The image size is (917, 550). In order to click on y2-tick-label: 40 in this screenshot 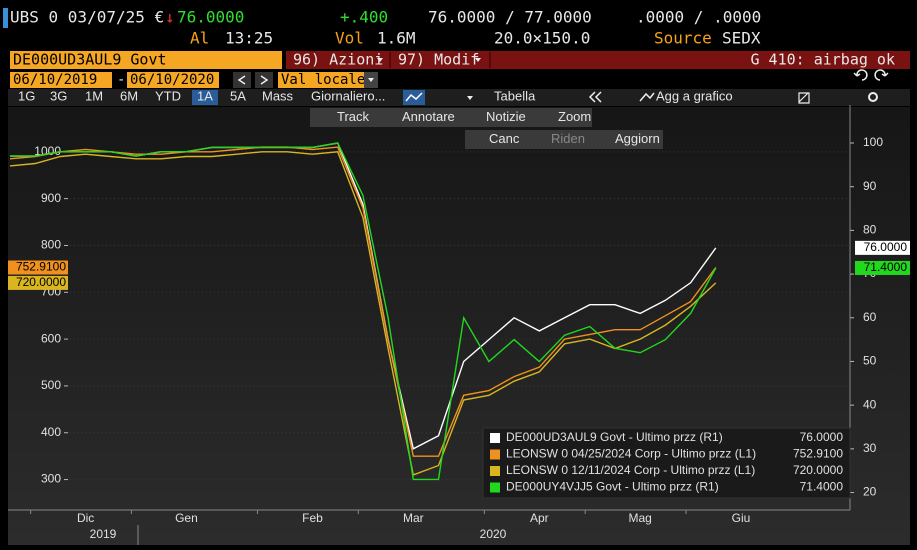, I will do `click(870, 404)`.